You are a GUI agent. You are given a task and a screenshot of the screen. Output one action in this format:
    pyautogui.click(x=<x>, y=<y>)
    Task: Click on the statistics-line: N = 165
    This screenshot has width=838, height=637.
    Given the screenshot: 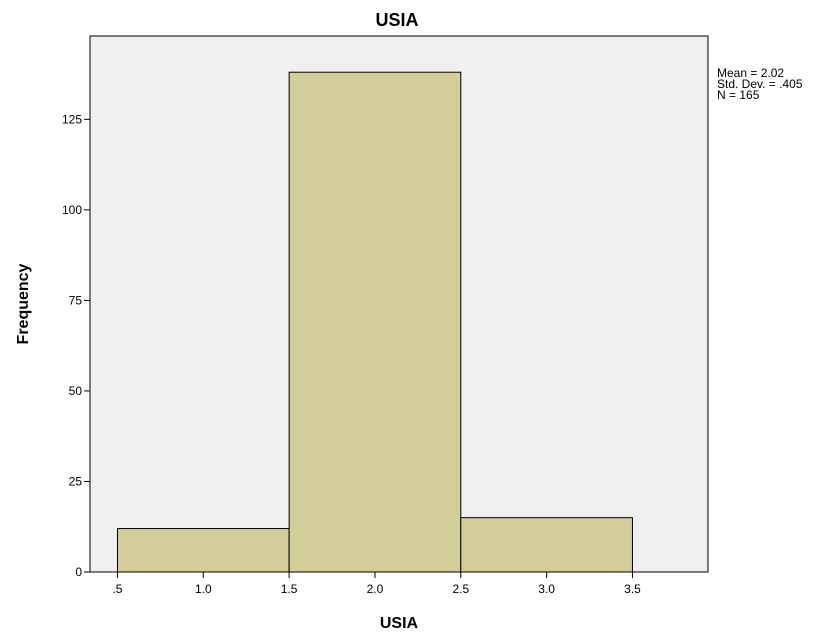 What is the action you would take?
    pyautogui.click(x=738, y=95)
    